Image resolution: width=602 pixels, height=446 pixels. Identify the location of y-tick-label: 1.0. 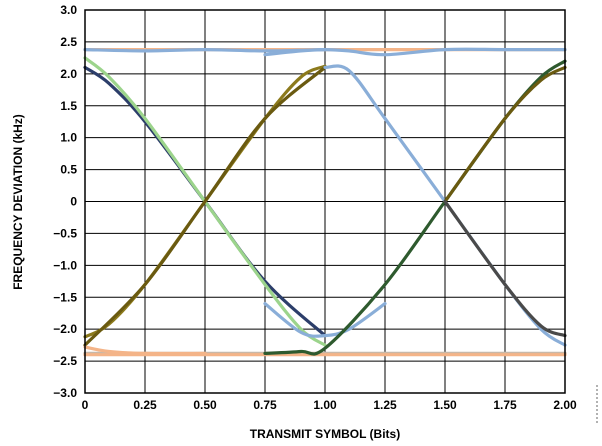
(68, 138).